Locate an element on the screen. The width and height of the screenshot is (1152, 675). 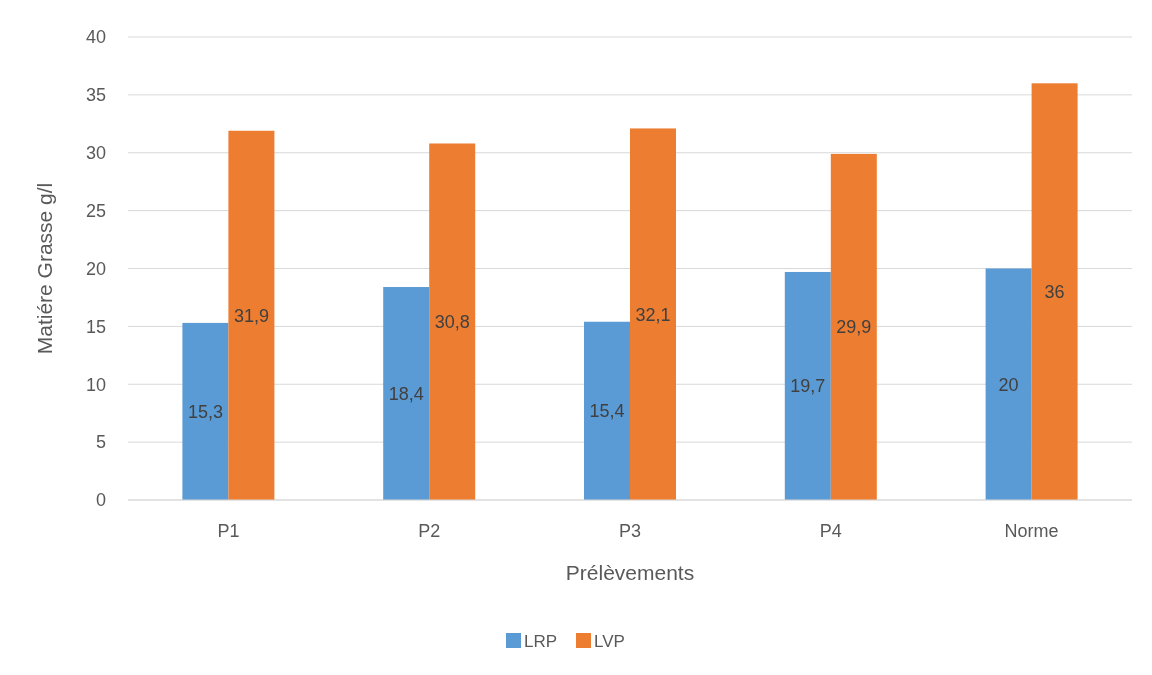
data-label: 31,9 is located at coordinates (251, 315).